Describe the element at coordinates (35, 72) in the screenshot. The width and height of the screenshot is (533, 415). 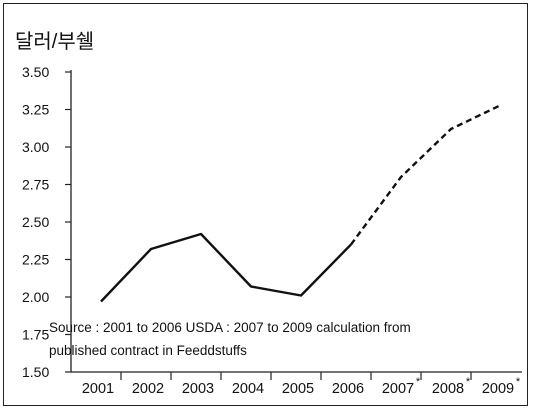
I see `y-tick-label: 3.50` at that location.